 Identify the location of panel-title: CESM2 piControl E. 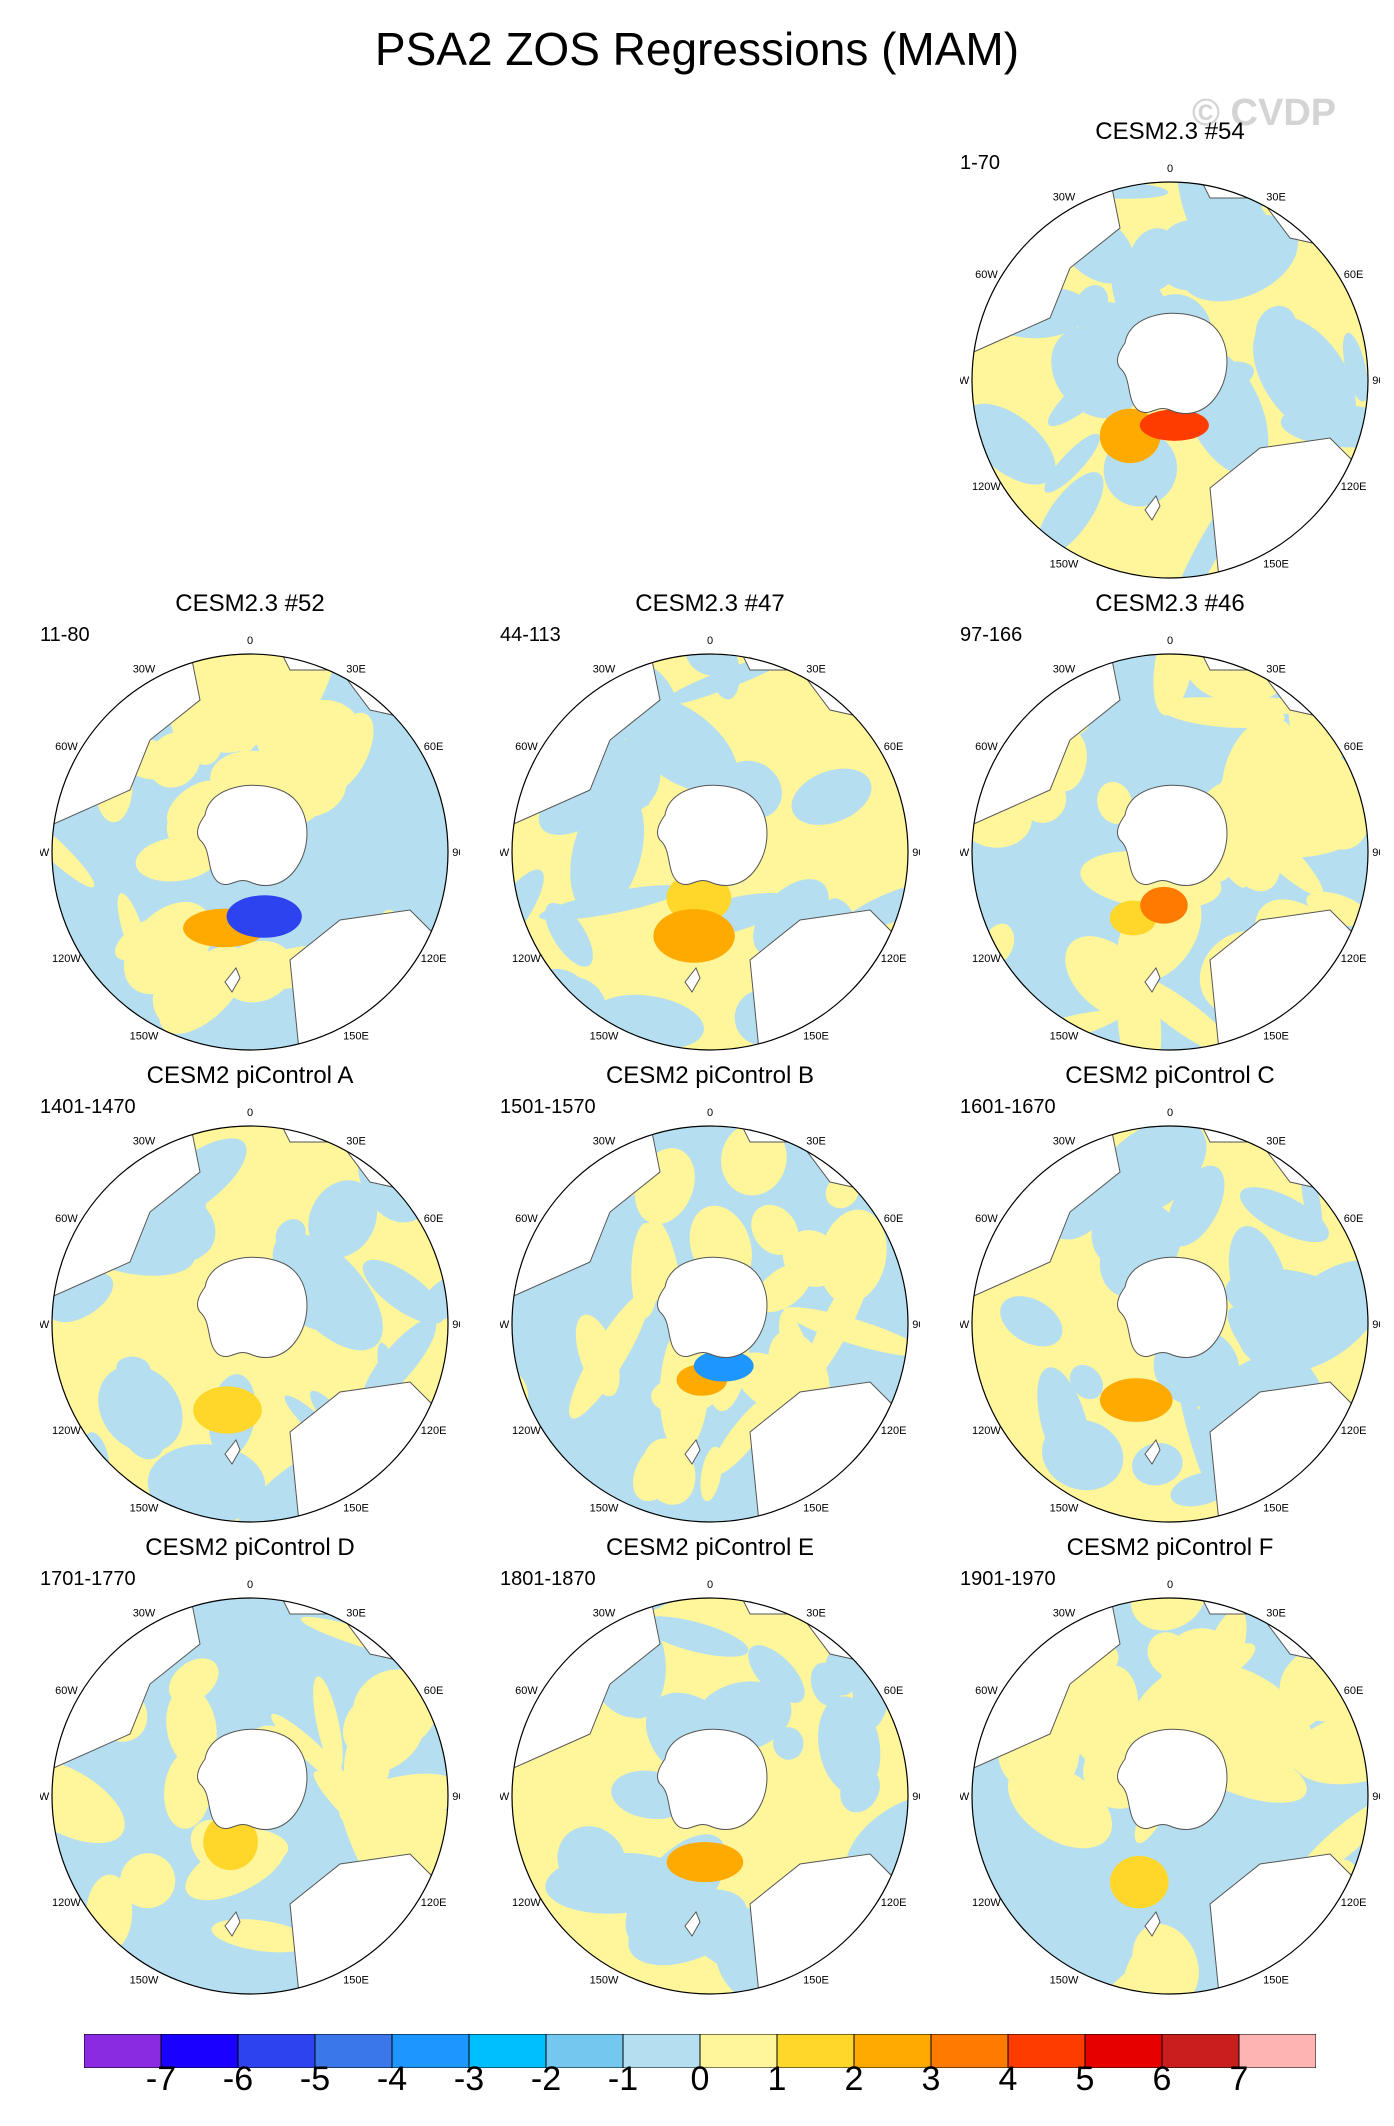
(710, 1547).